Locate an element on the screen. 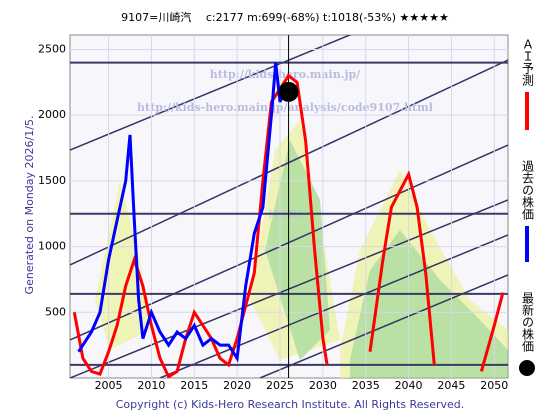 The width and height of the screenshot is (560, 420). x-tick-label: 2020 is located at coordinates (237, 385).